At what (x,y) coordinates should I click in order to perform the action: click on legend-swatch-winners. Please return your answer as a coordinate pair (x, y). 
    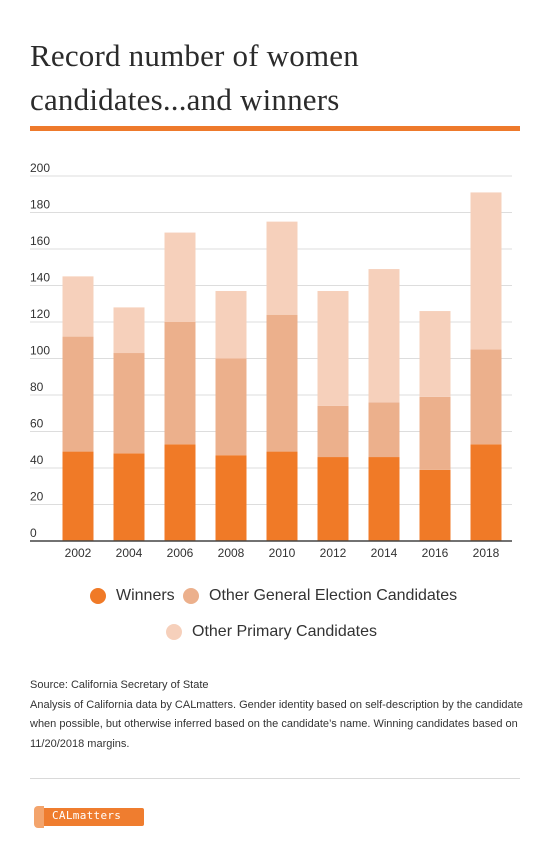
    Looking at the image, I should click on (98, 596).